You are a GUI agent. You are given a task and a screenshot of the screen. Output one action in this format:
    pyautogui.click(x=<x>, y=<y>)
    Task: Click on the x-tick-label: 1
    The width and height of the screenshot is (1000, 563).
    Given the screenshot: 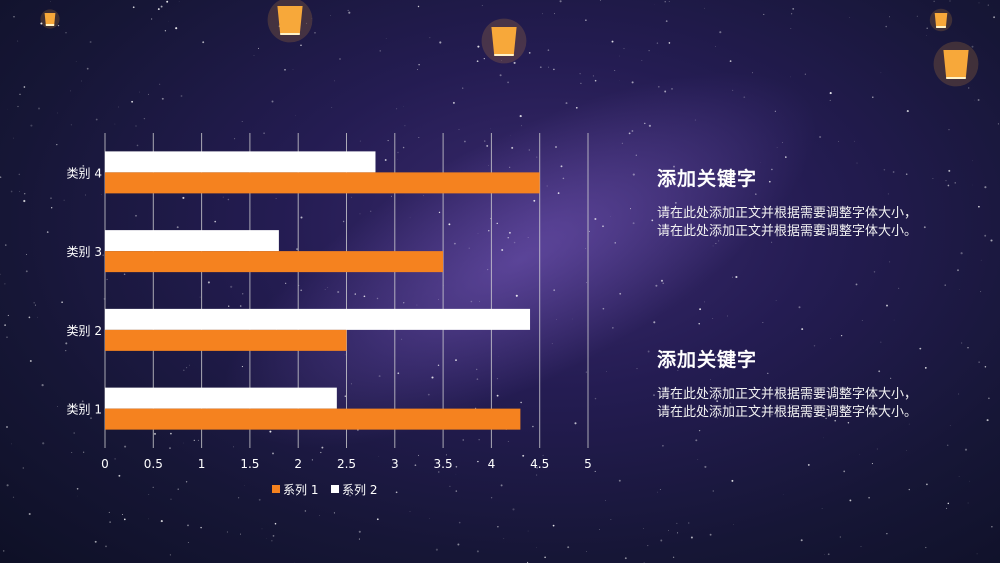 What is the action you would take?
    pyautogui.click(x=202, y=464)
    